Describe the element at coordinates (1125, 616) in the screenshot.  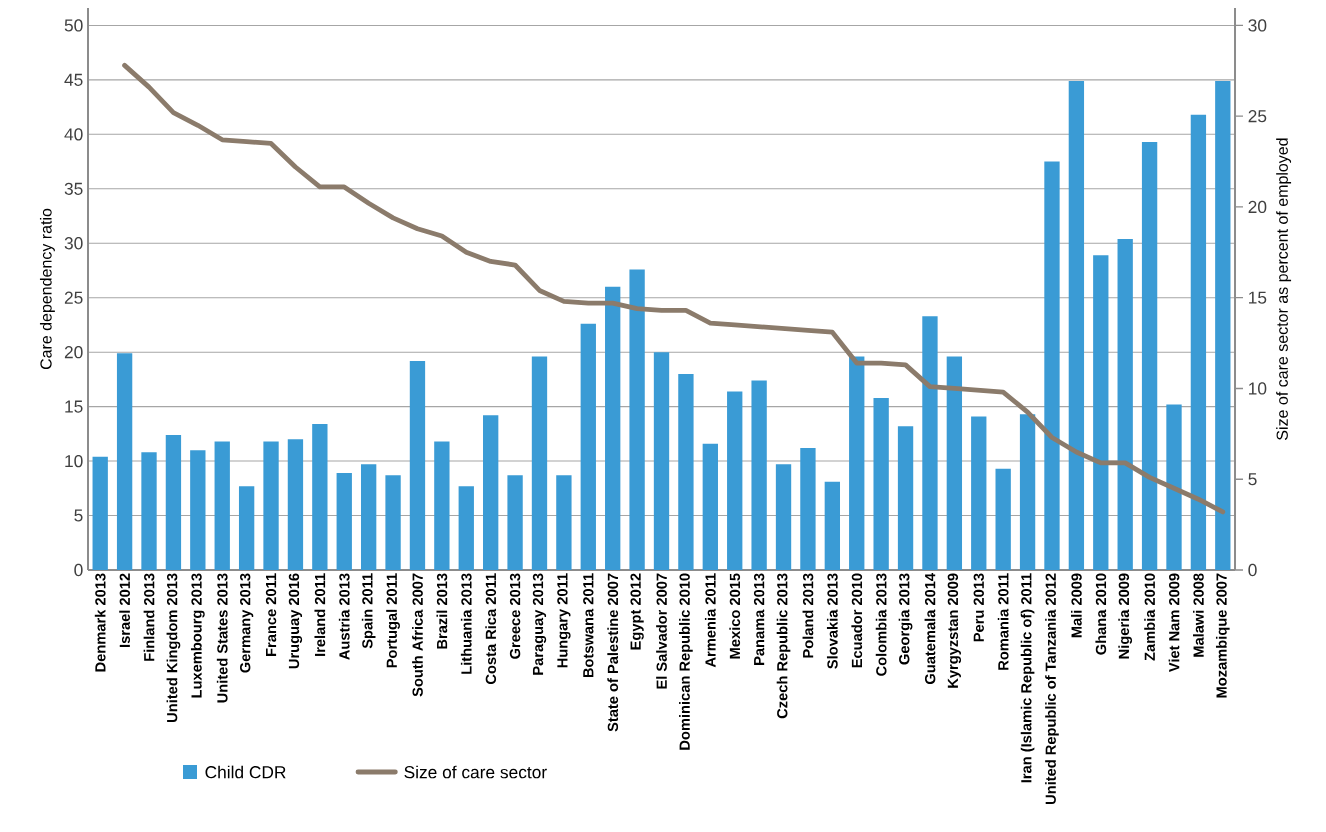
I see `x-tick-label: Nigeria 2009` at that location.